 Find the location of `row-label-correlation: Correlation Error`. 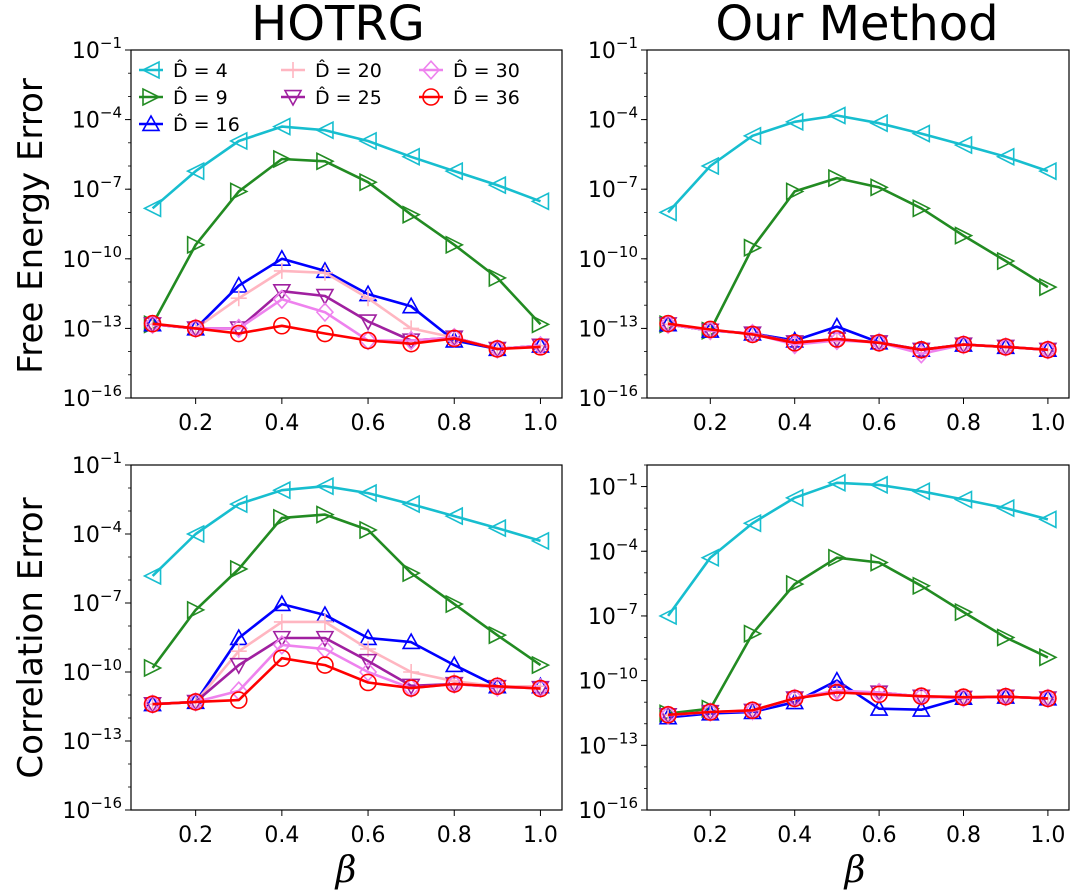

row-label-correlation: Correlation Error is located at coordinates (31, 637).